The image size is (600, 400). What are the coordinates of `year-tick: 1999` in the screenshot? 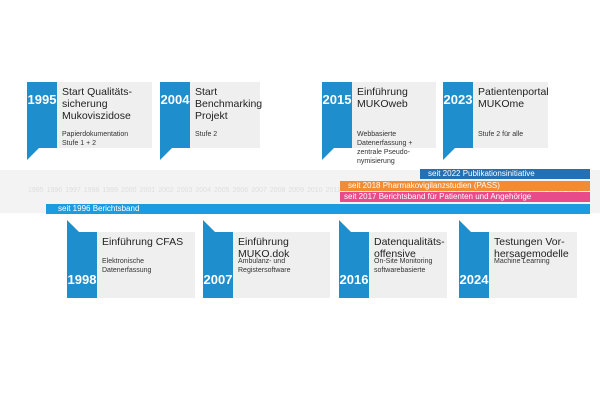 It's located at (110, 190).